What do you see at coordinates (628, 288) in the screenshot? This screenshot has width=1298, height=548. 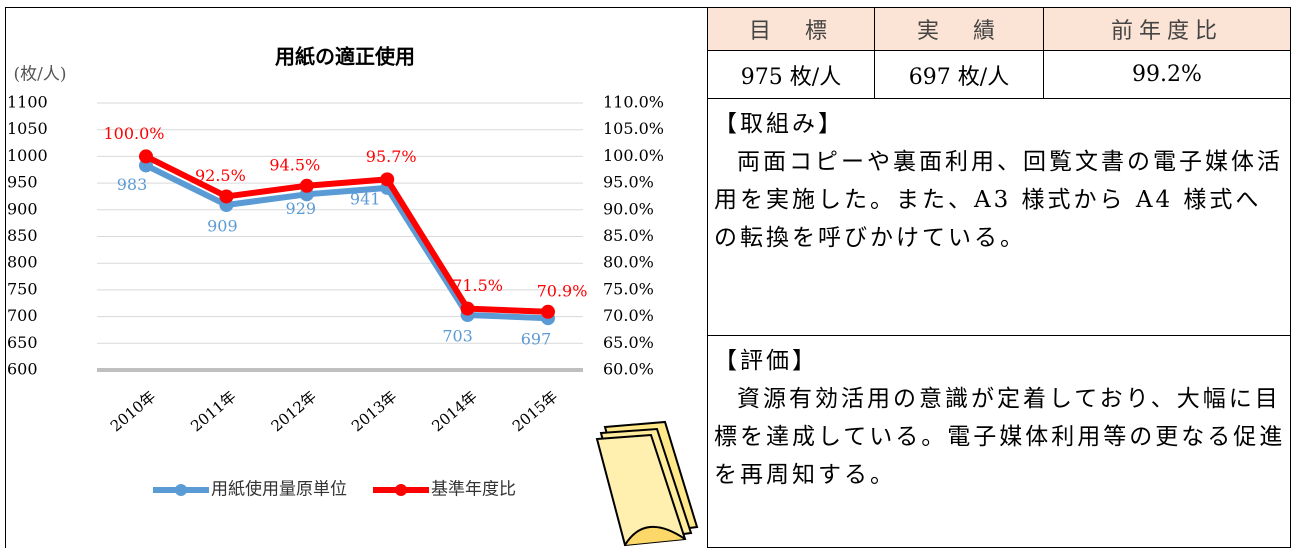 I see `y2-tick-label: 75.0%` at bounding box center [628, 288].